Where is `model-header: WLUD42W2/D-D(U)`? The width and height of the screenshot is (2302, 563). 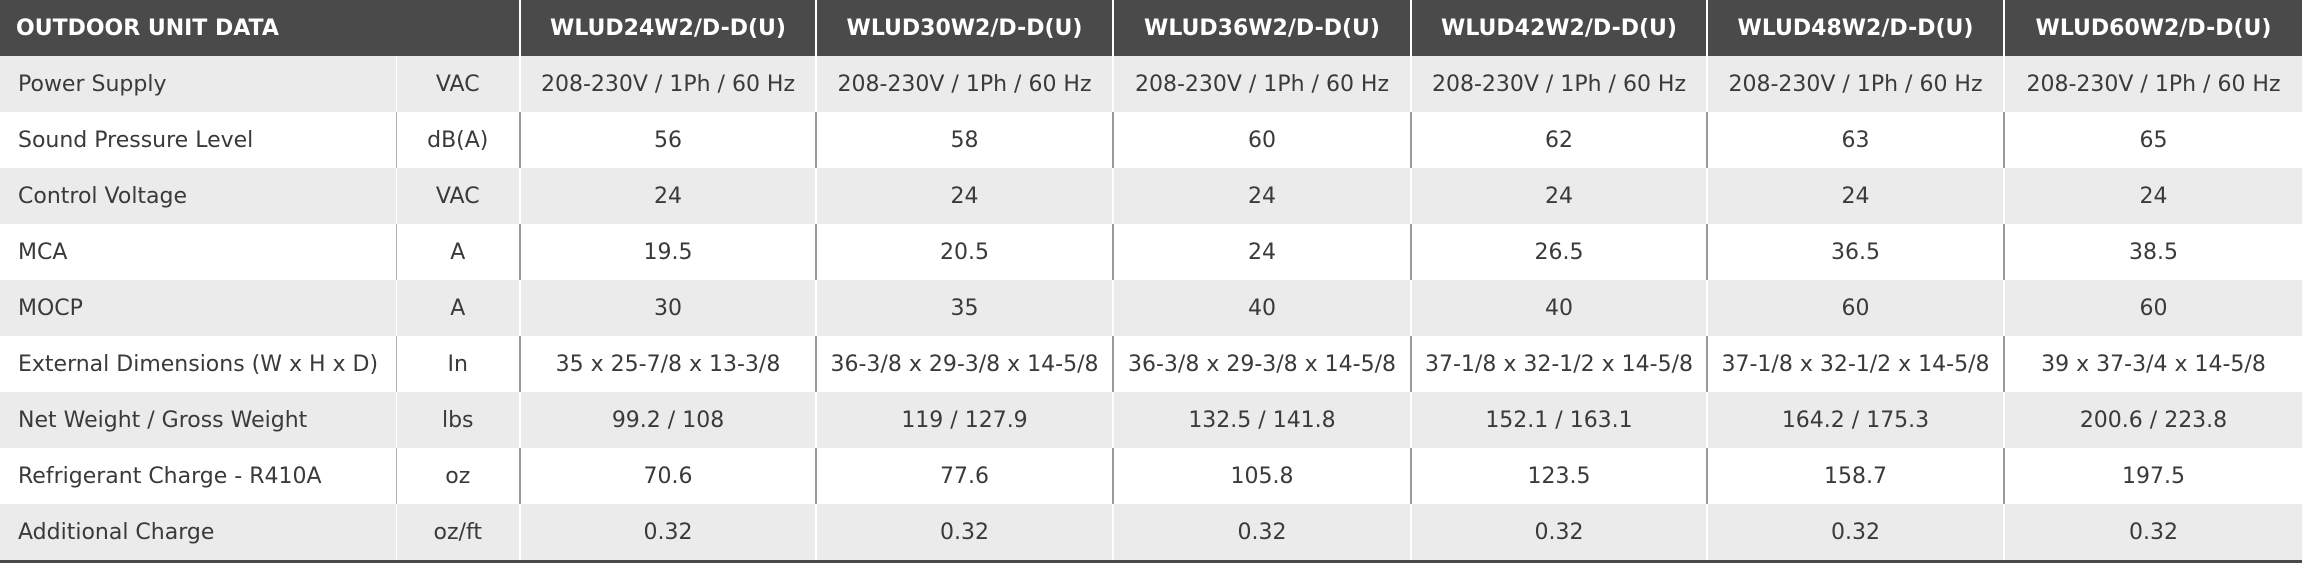
model-header: WLUD42W2/D-D(U) is located at coordinates (1559, 28).